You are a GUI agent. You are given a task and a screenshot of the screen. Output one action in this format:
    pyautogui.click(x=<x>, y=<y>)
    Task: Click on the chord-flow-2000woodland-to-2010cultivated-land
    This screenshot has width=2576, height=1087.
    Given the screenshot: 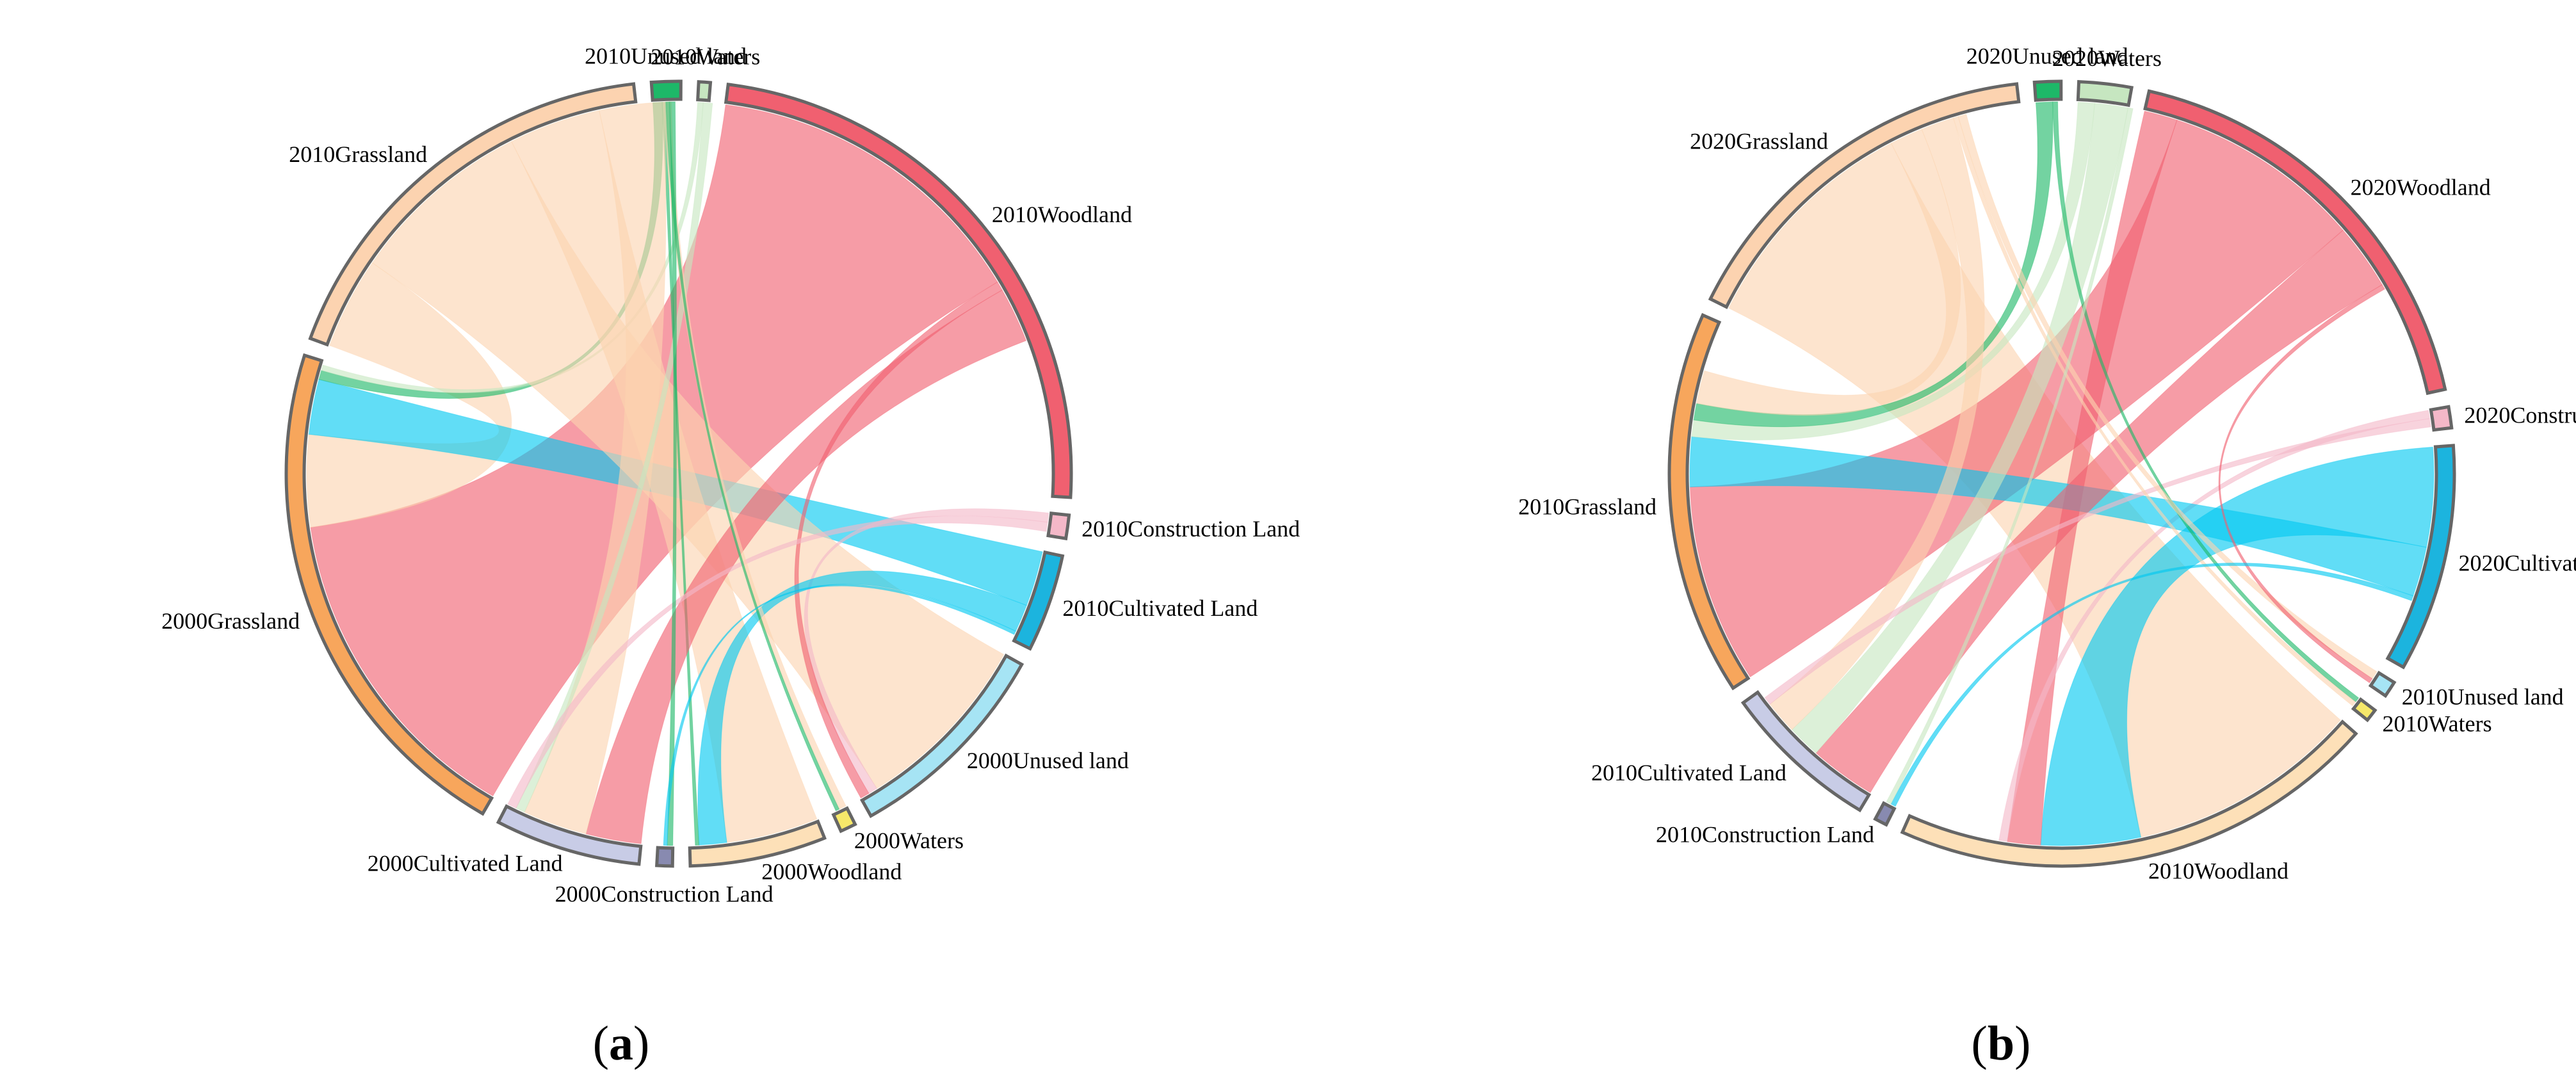 What is the action you would take?
    pyautogui.click(x=862, y=708)
    